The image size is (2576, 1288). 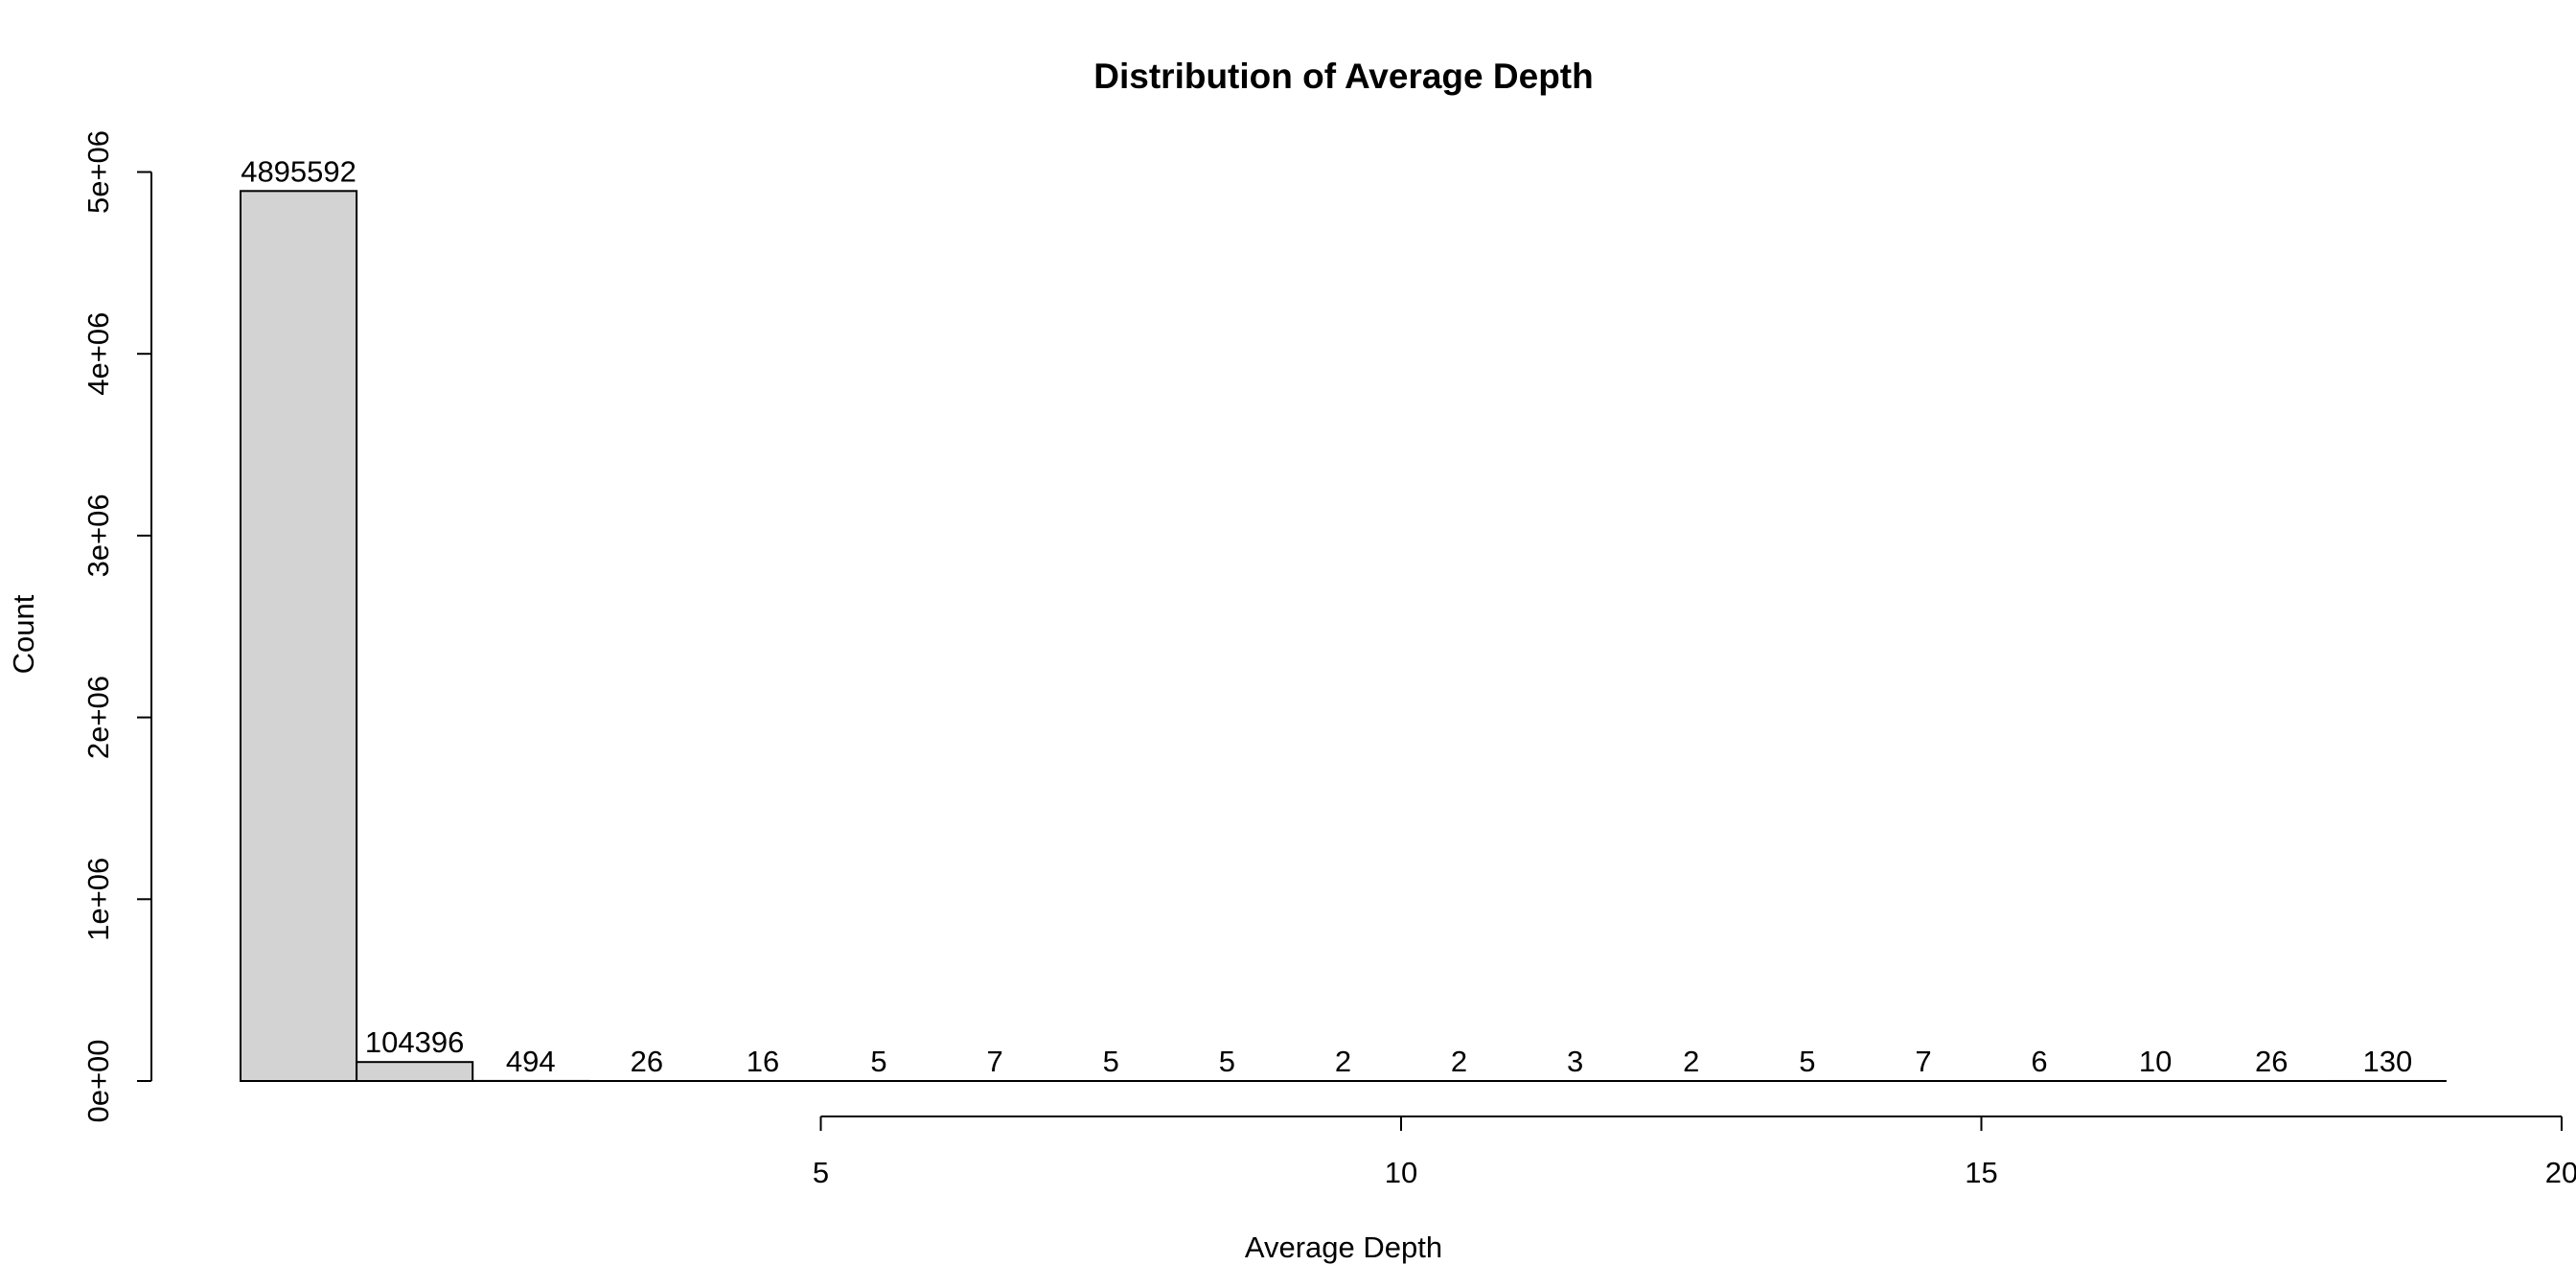 What do you see at coordinates (763, 1061) in the screenshot?
I see `bar-value-label: 16` at bounding box center [763, 1061].